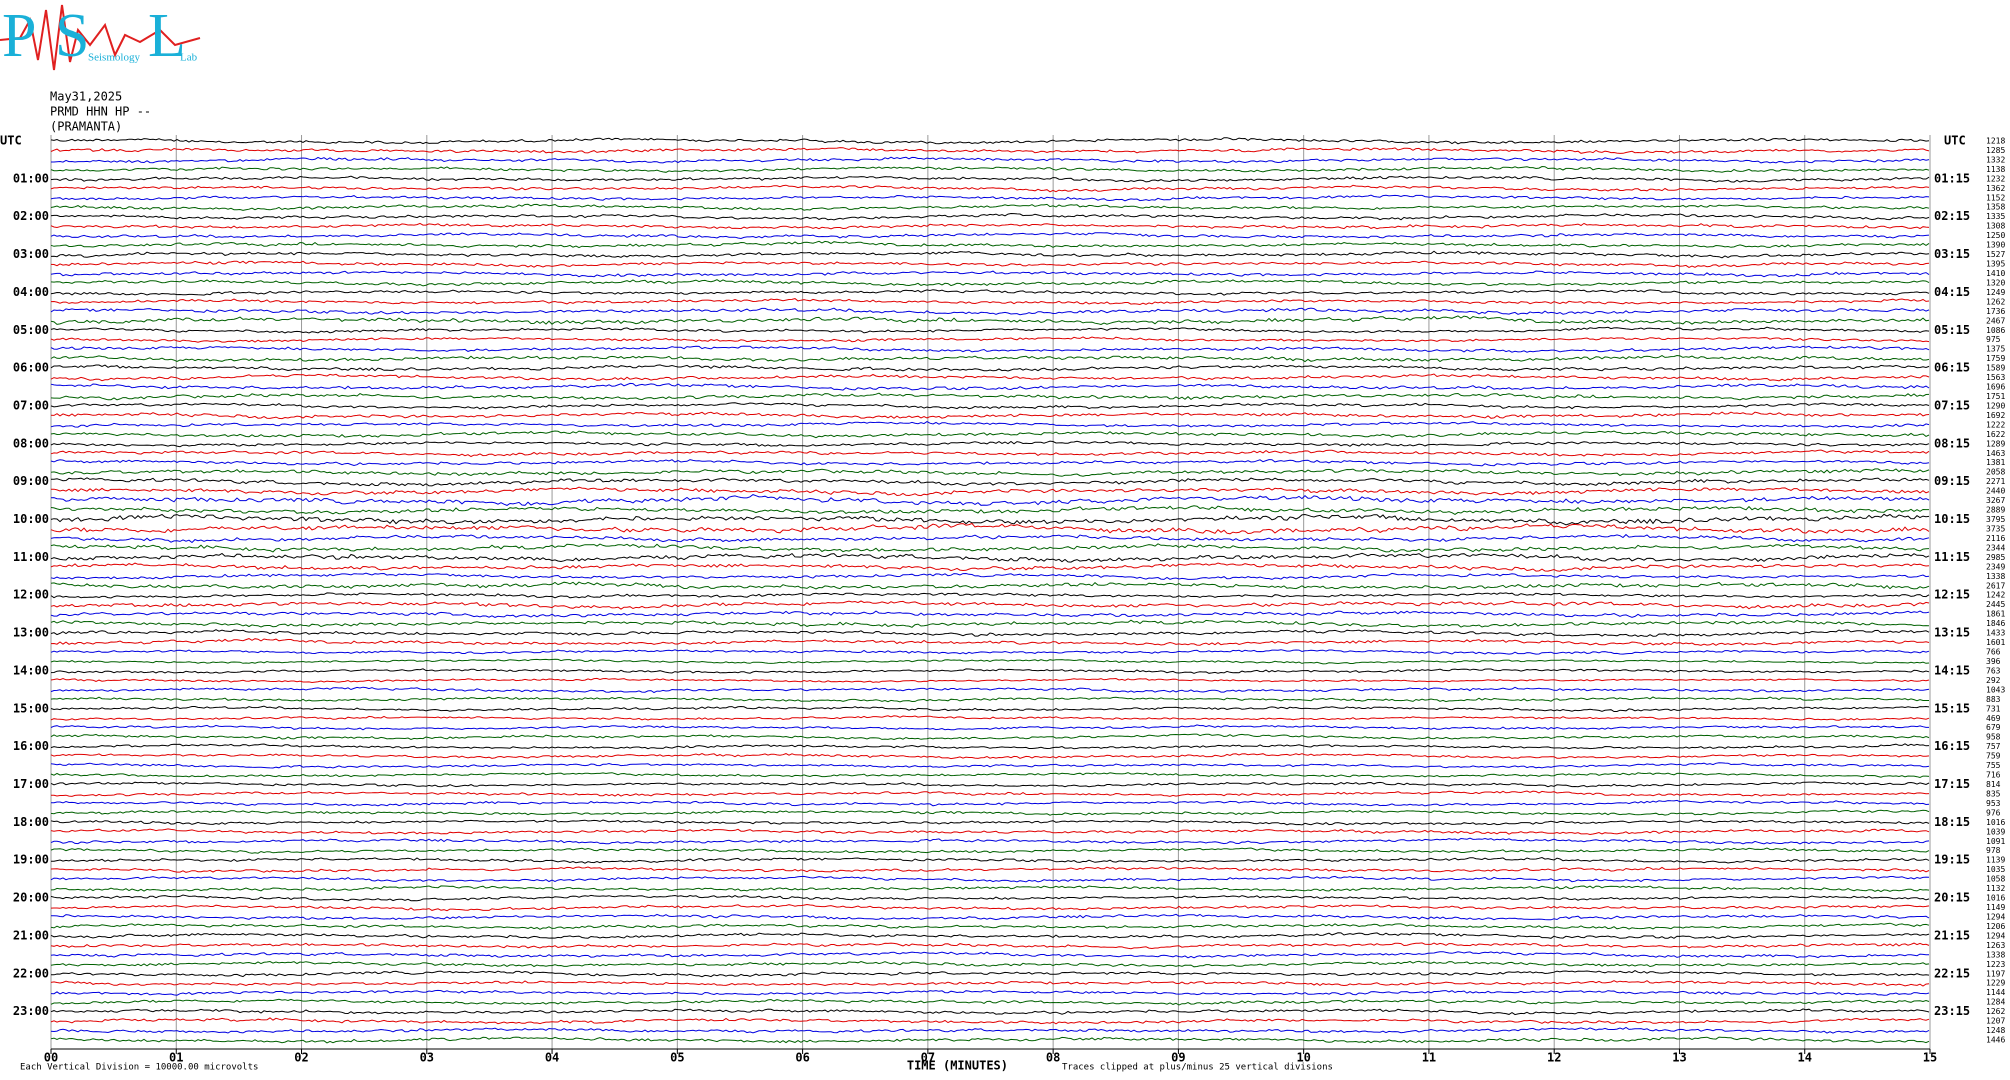 The height and width of the screenshot is (1080, 2010). What do you see at coordinates (1995, 424) in the screenshot?
I see `row-value: 1222` at bounding box center [1995, 424].